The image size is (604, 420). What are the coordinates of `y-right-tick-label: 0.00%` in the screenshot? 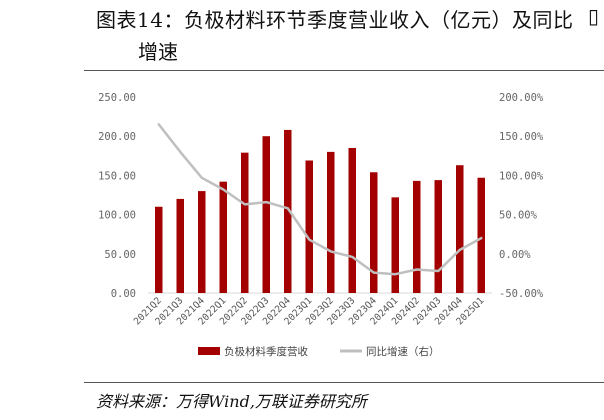 It's located at (515, 255).